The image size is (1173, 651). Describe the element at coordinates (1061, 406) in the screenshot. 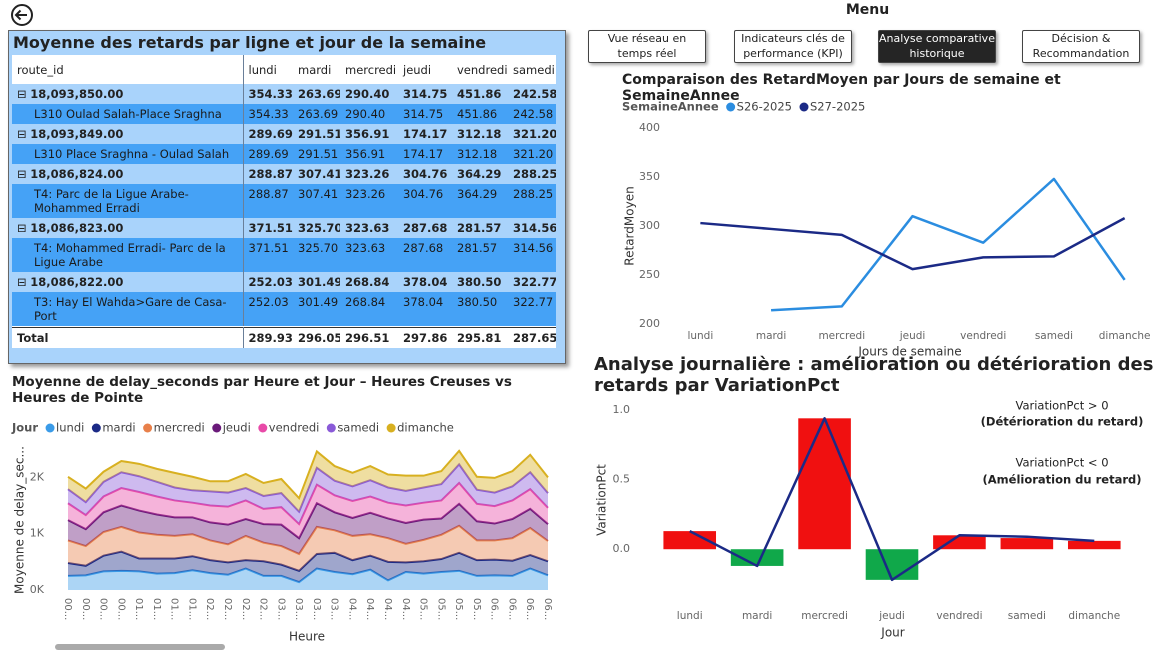

I see `annotation: VariationPct > 0` at that location.